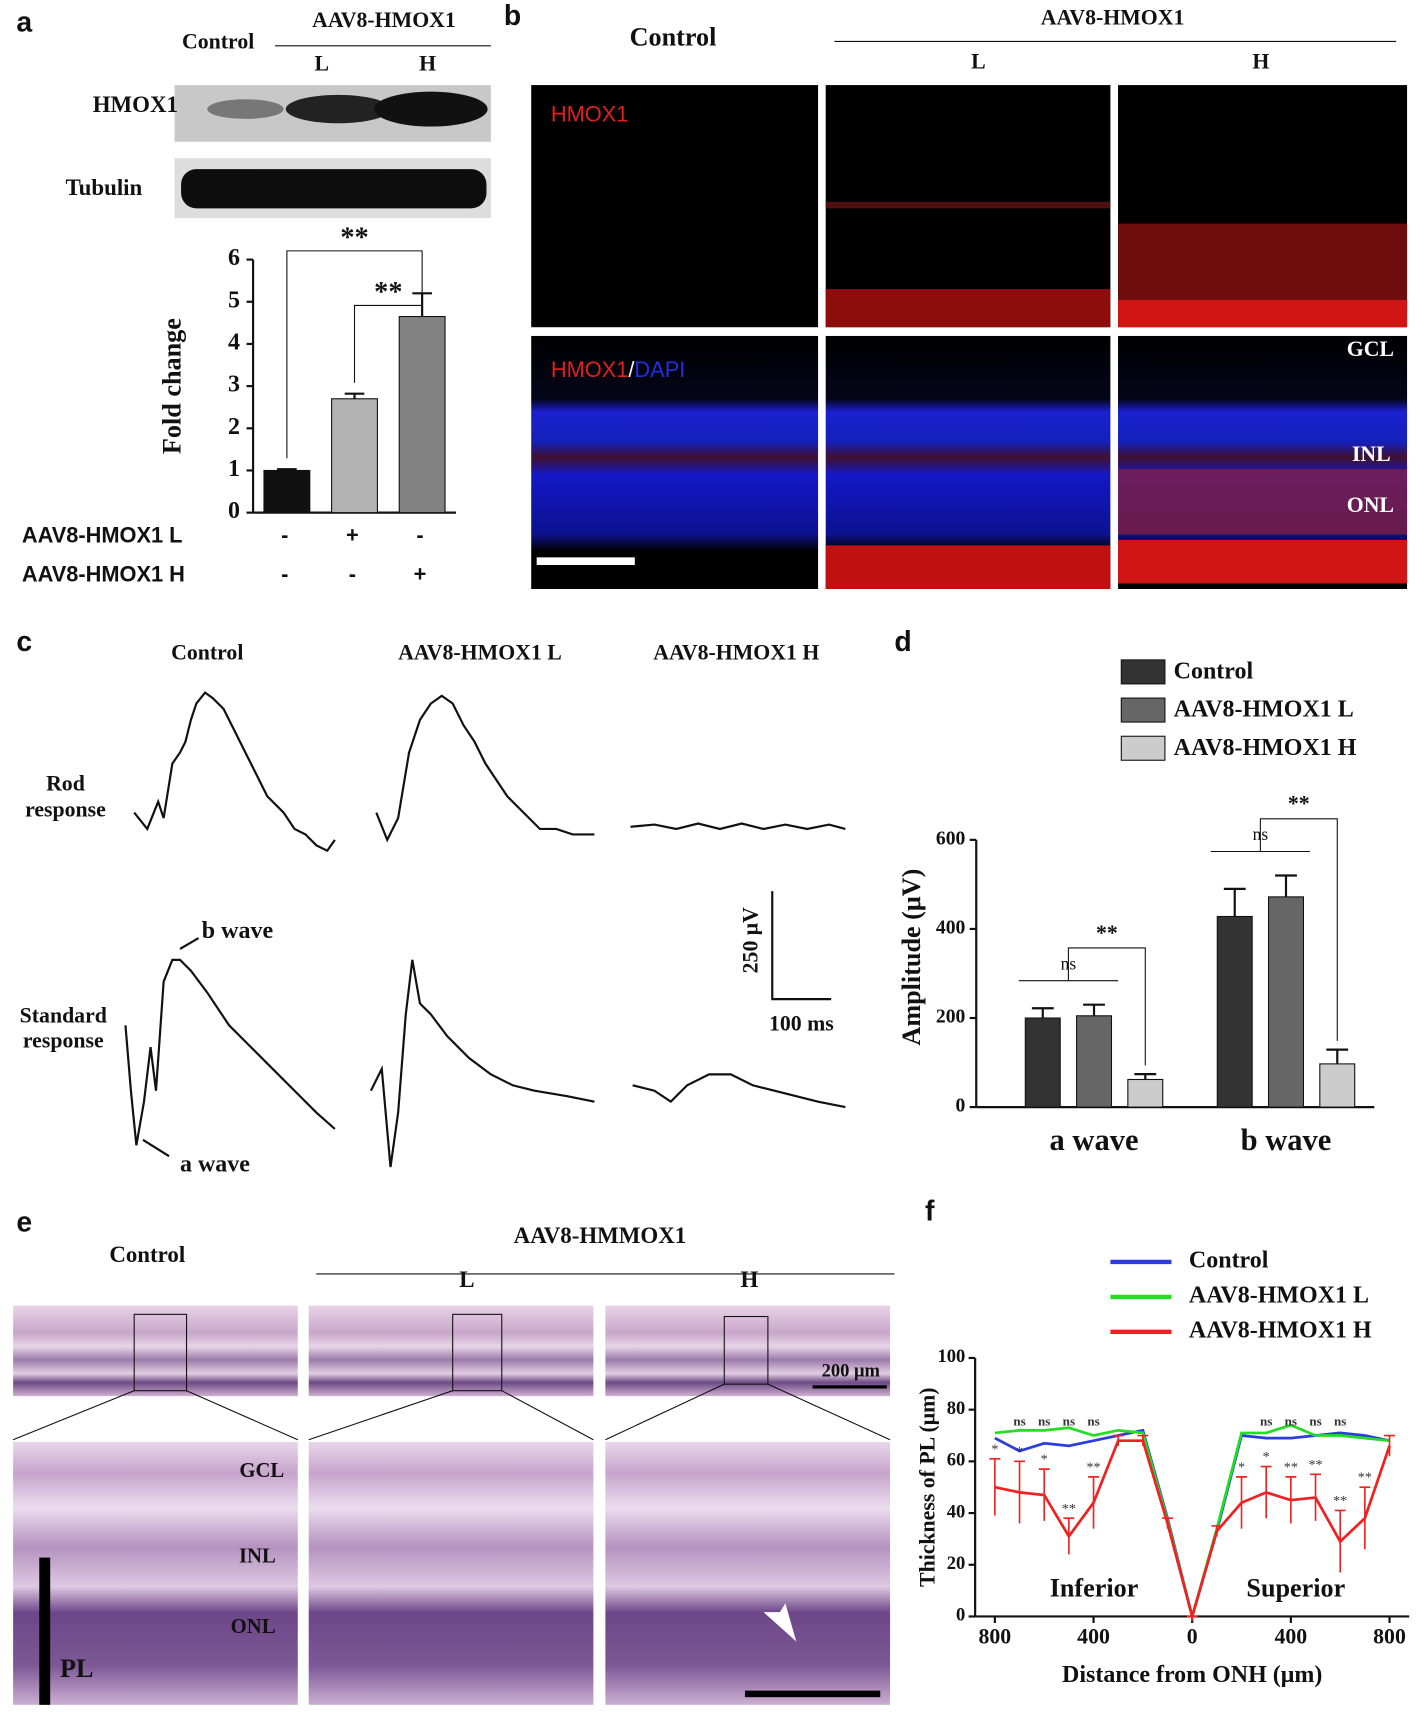  What do you see at coordinates (590, 369) in the screenshot?
I see `stain-red: HMOX1` at bounding box center [590, 369].